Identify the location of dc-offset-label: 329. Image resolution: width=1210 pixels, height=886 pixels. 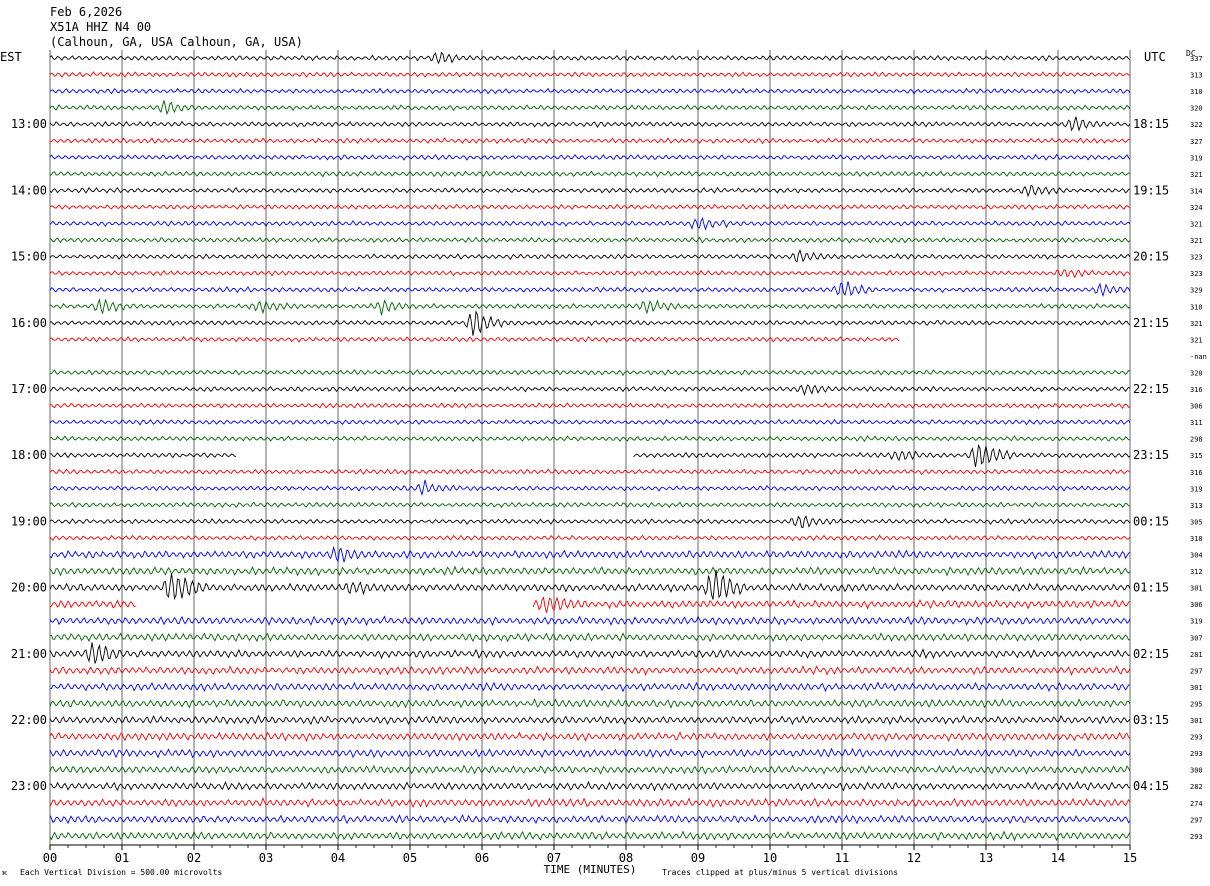
(1196, 291).